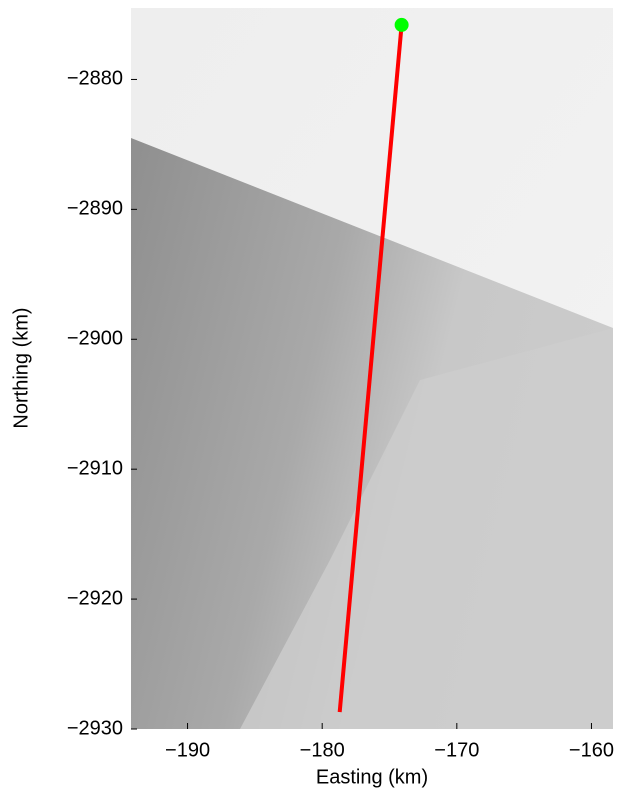 This screenshot has height=807, width=617. What do you see at coordinates (95, 79) in the screenshot?
I see `y-tick-label: −2880` at bounding box center [95, 79].